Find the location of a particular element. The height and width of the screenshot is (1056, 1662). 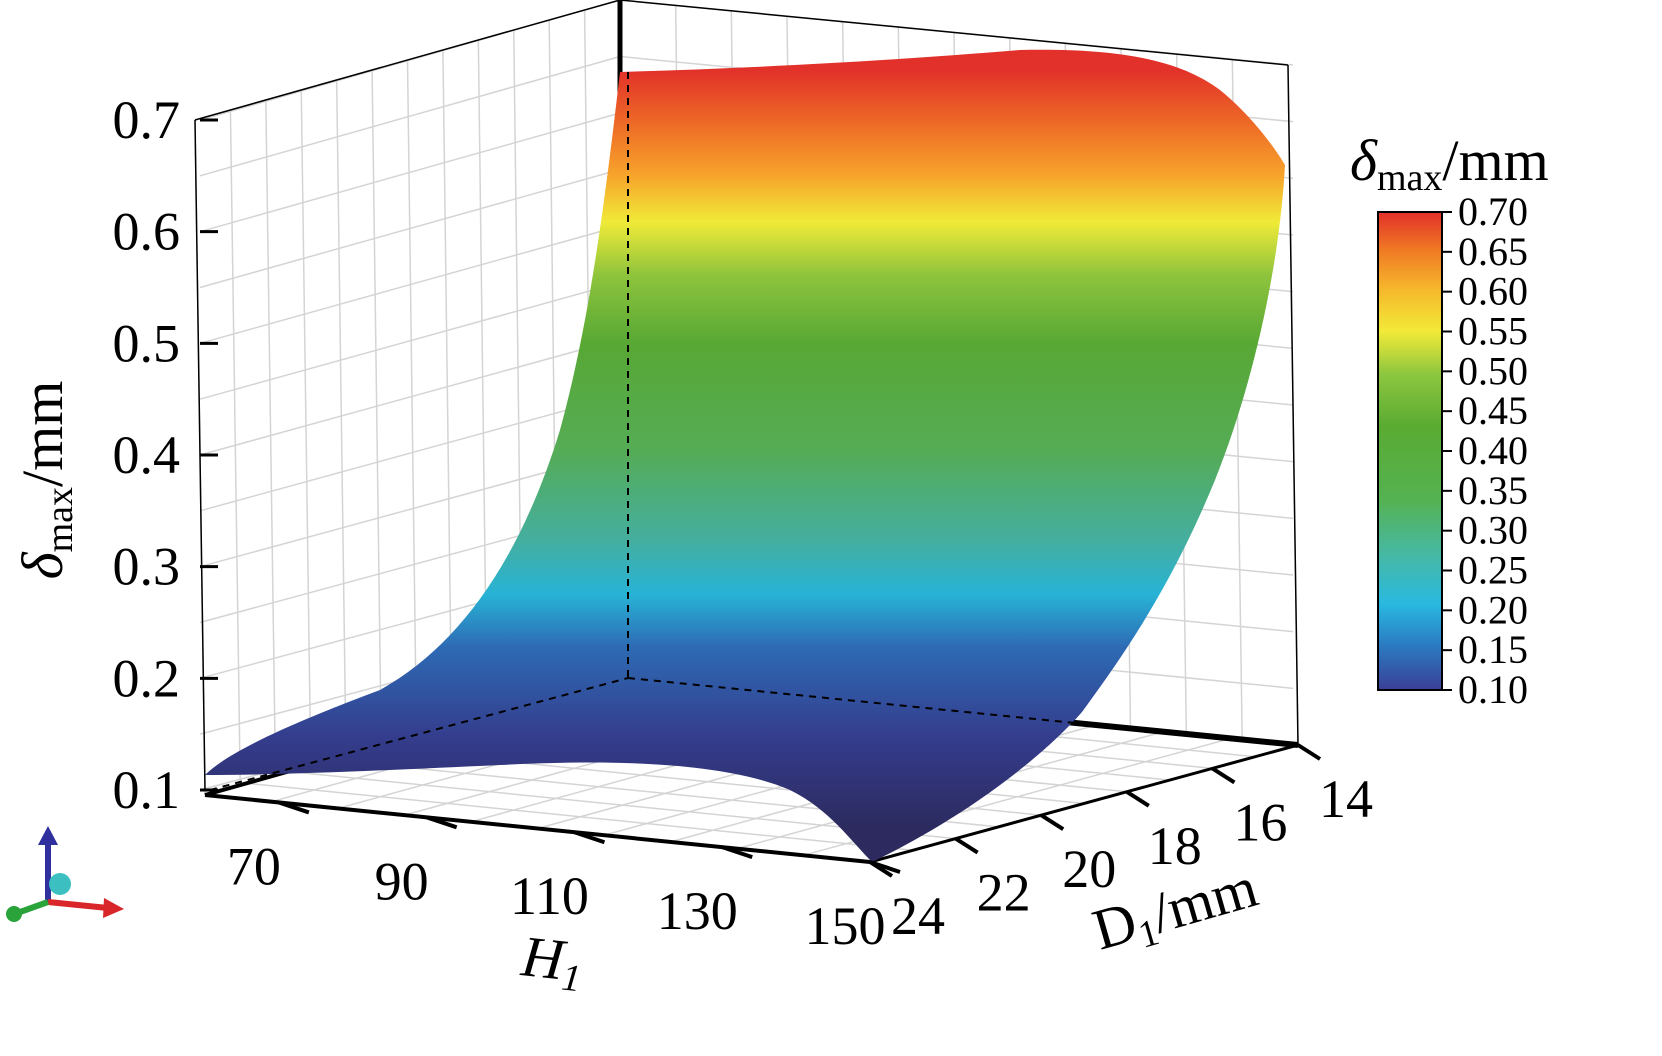

z-tick-label: 0.4 is located at coordinates (147, 455).